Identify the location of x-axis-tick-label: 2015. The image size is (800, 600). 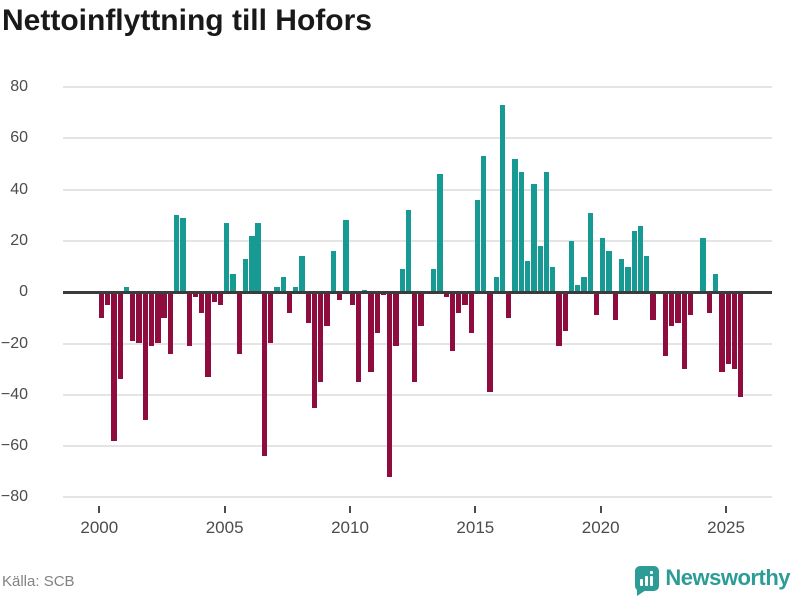
(475, 528).